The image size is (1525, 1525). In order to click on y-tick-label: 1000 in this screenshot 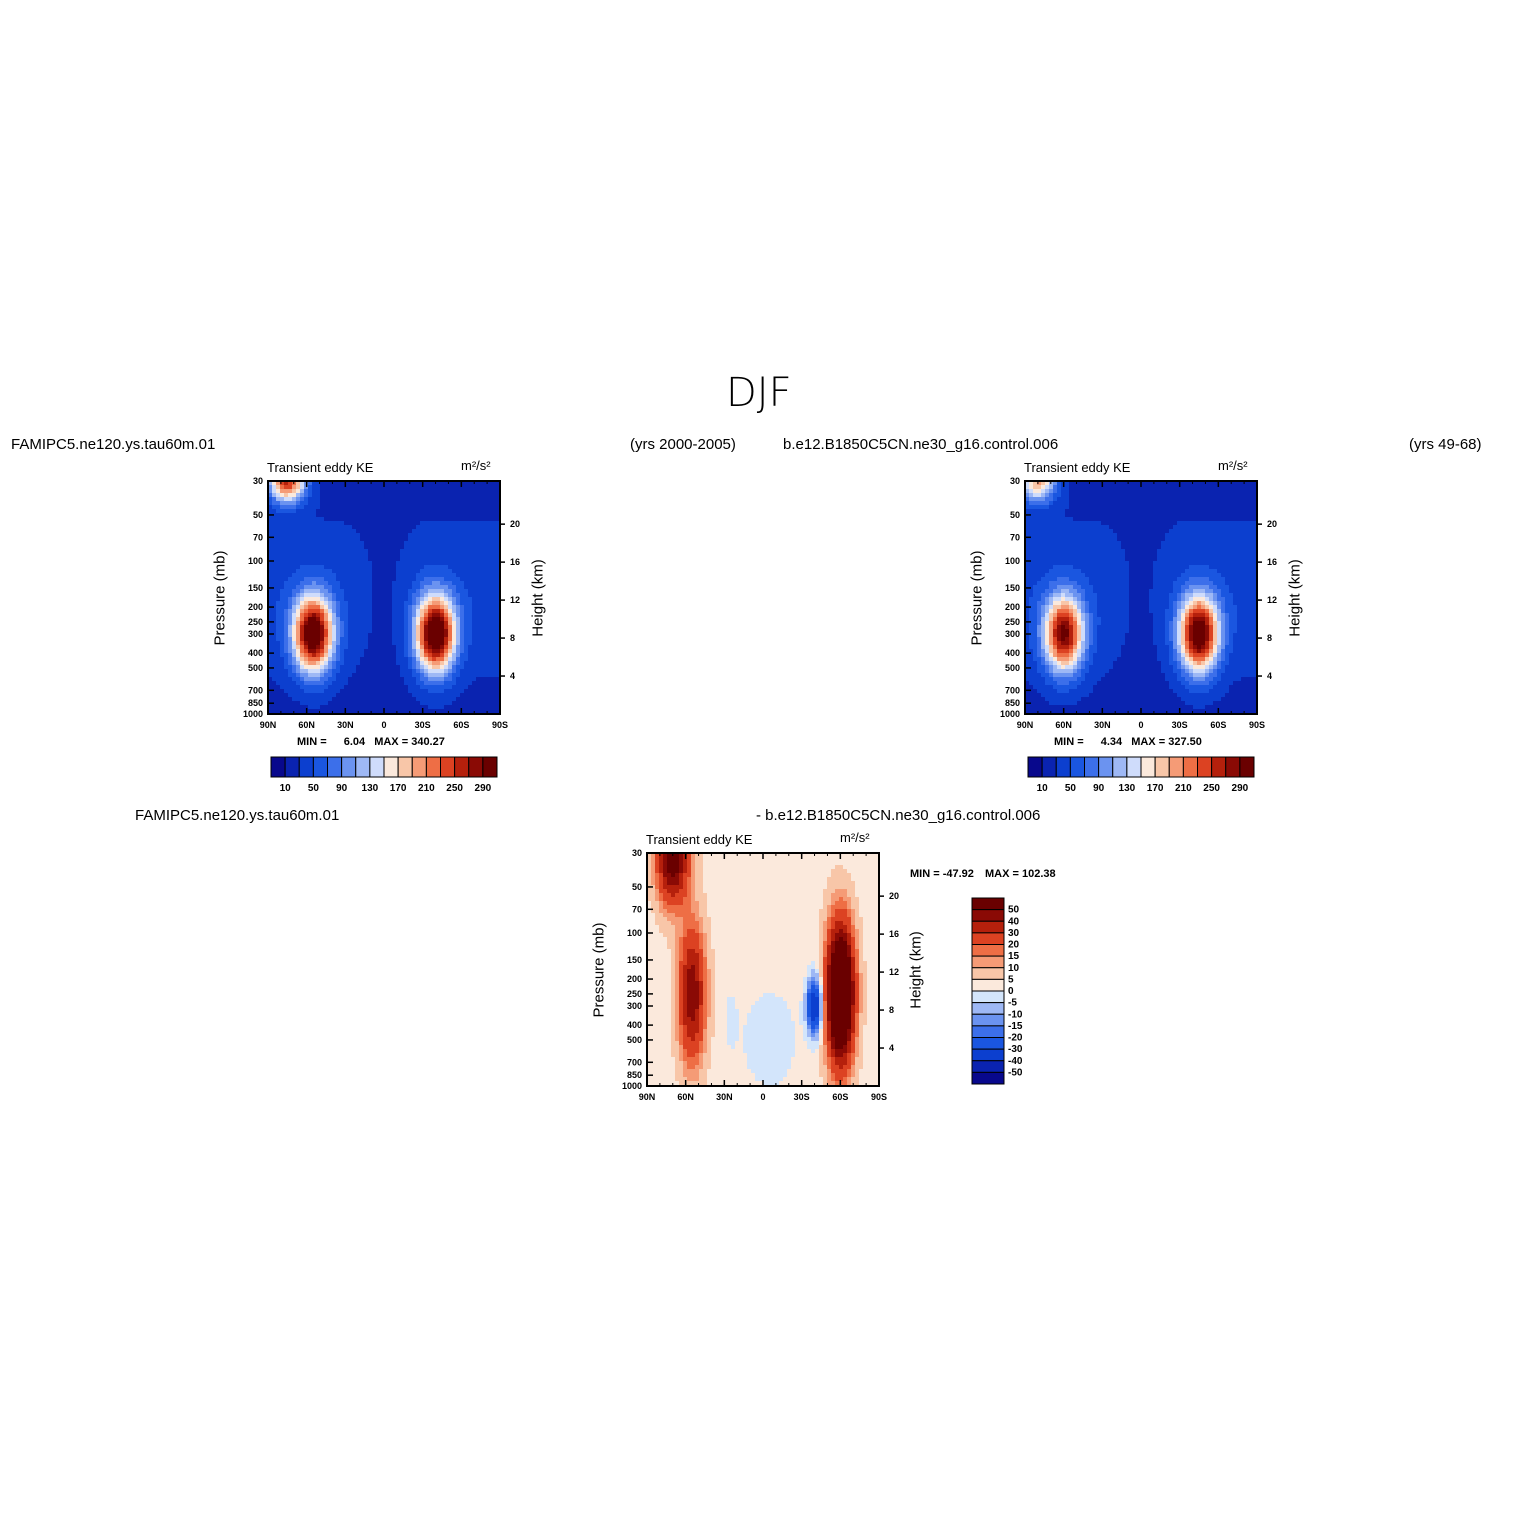, I will do `click(253, 714)`.